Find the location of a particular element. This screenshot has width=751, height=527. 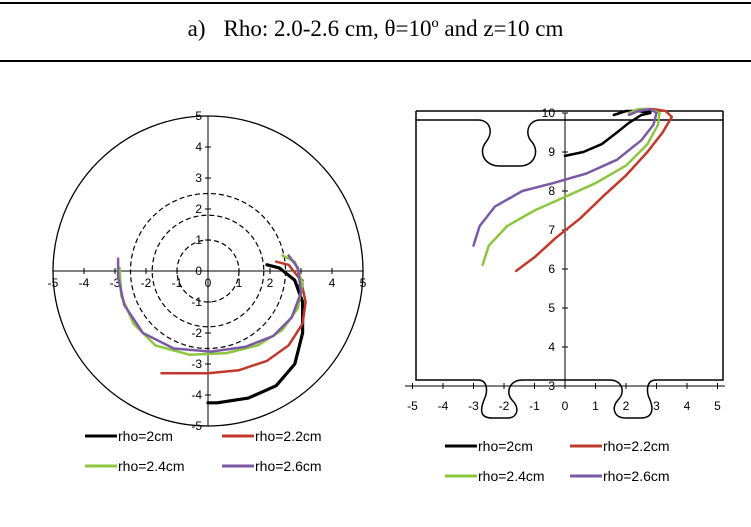

y-tick-label: 2 is located at coordinates (198, 209).